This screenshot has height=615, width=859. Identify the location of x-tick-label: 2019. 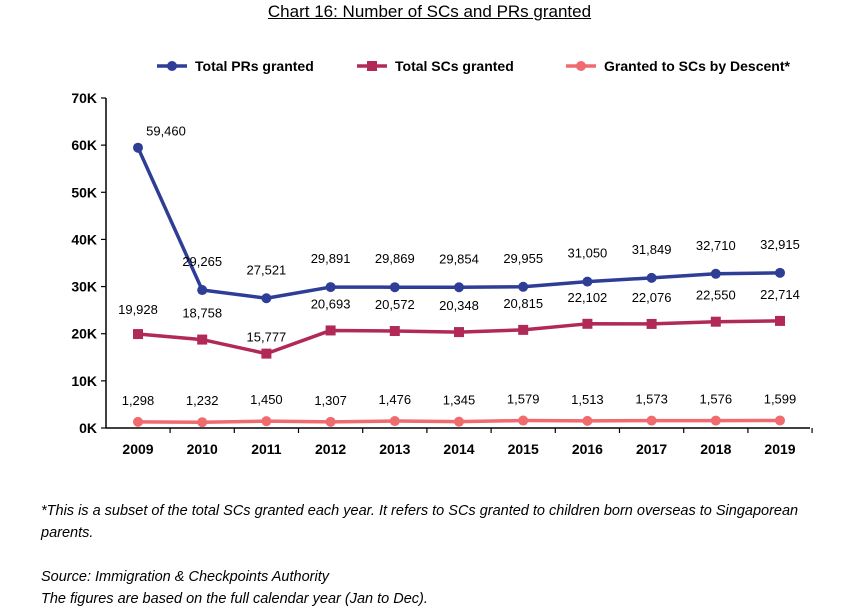
(779, 449).